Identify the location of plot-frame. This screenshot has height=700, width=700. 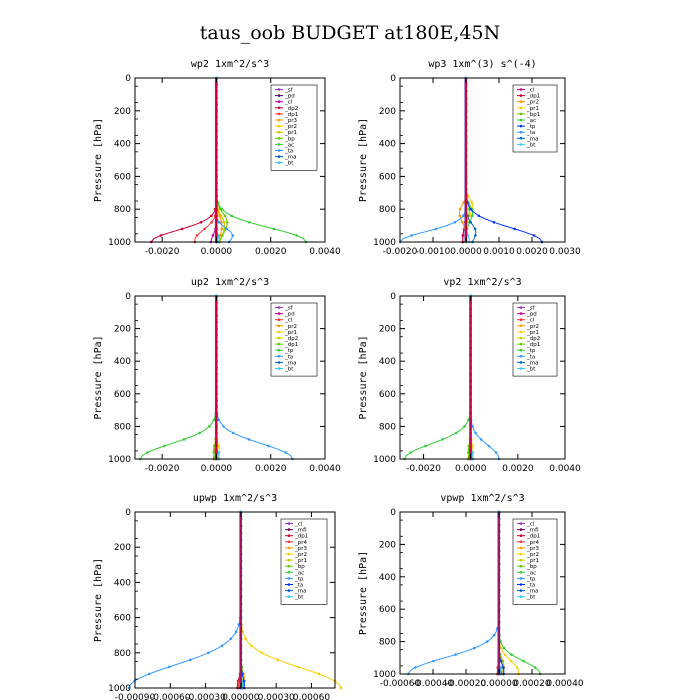
(482, 593).